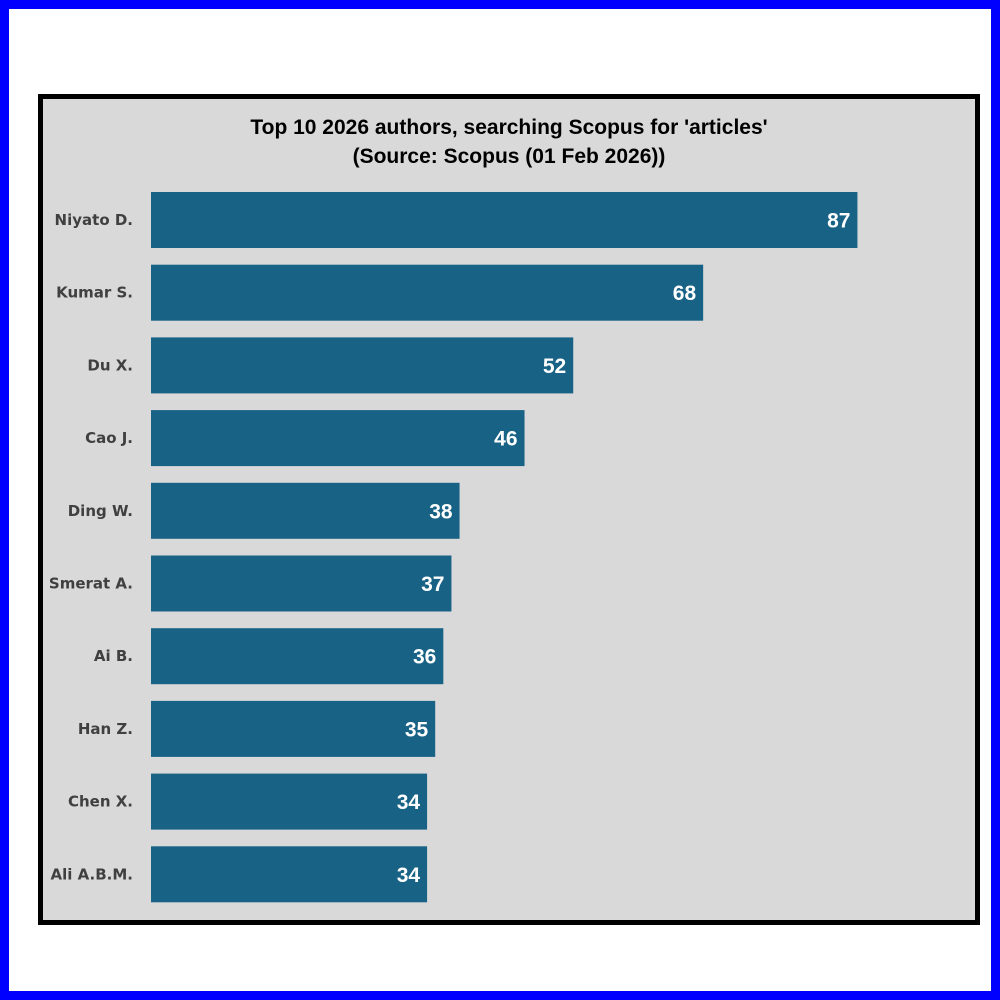  I want to click on value-label: 52, so click(554, 366).